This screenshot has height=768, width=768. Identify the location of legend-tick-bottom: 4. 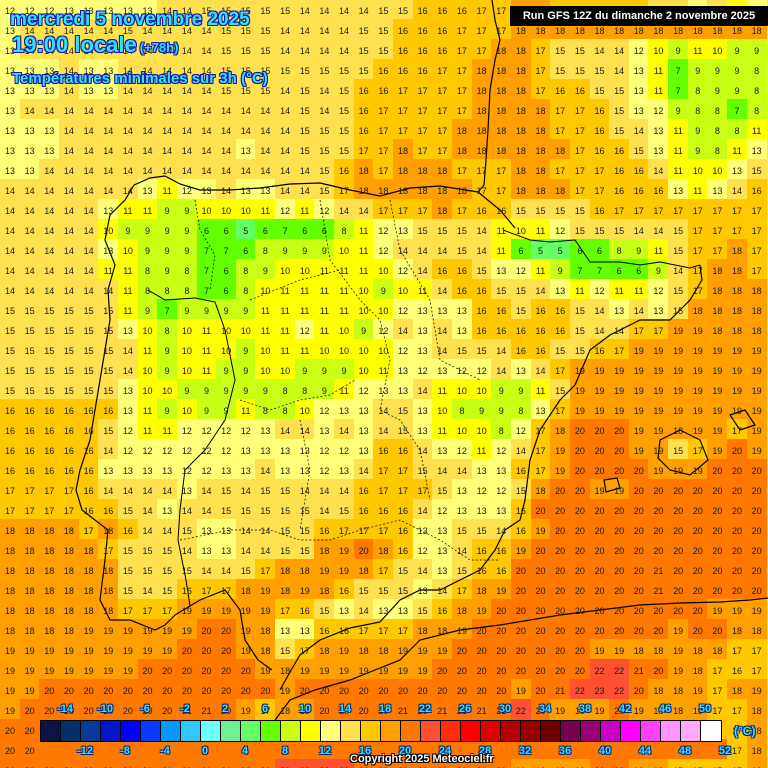
(245, 751).